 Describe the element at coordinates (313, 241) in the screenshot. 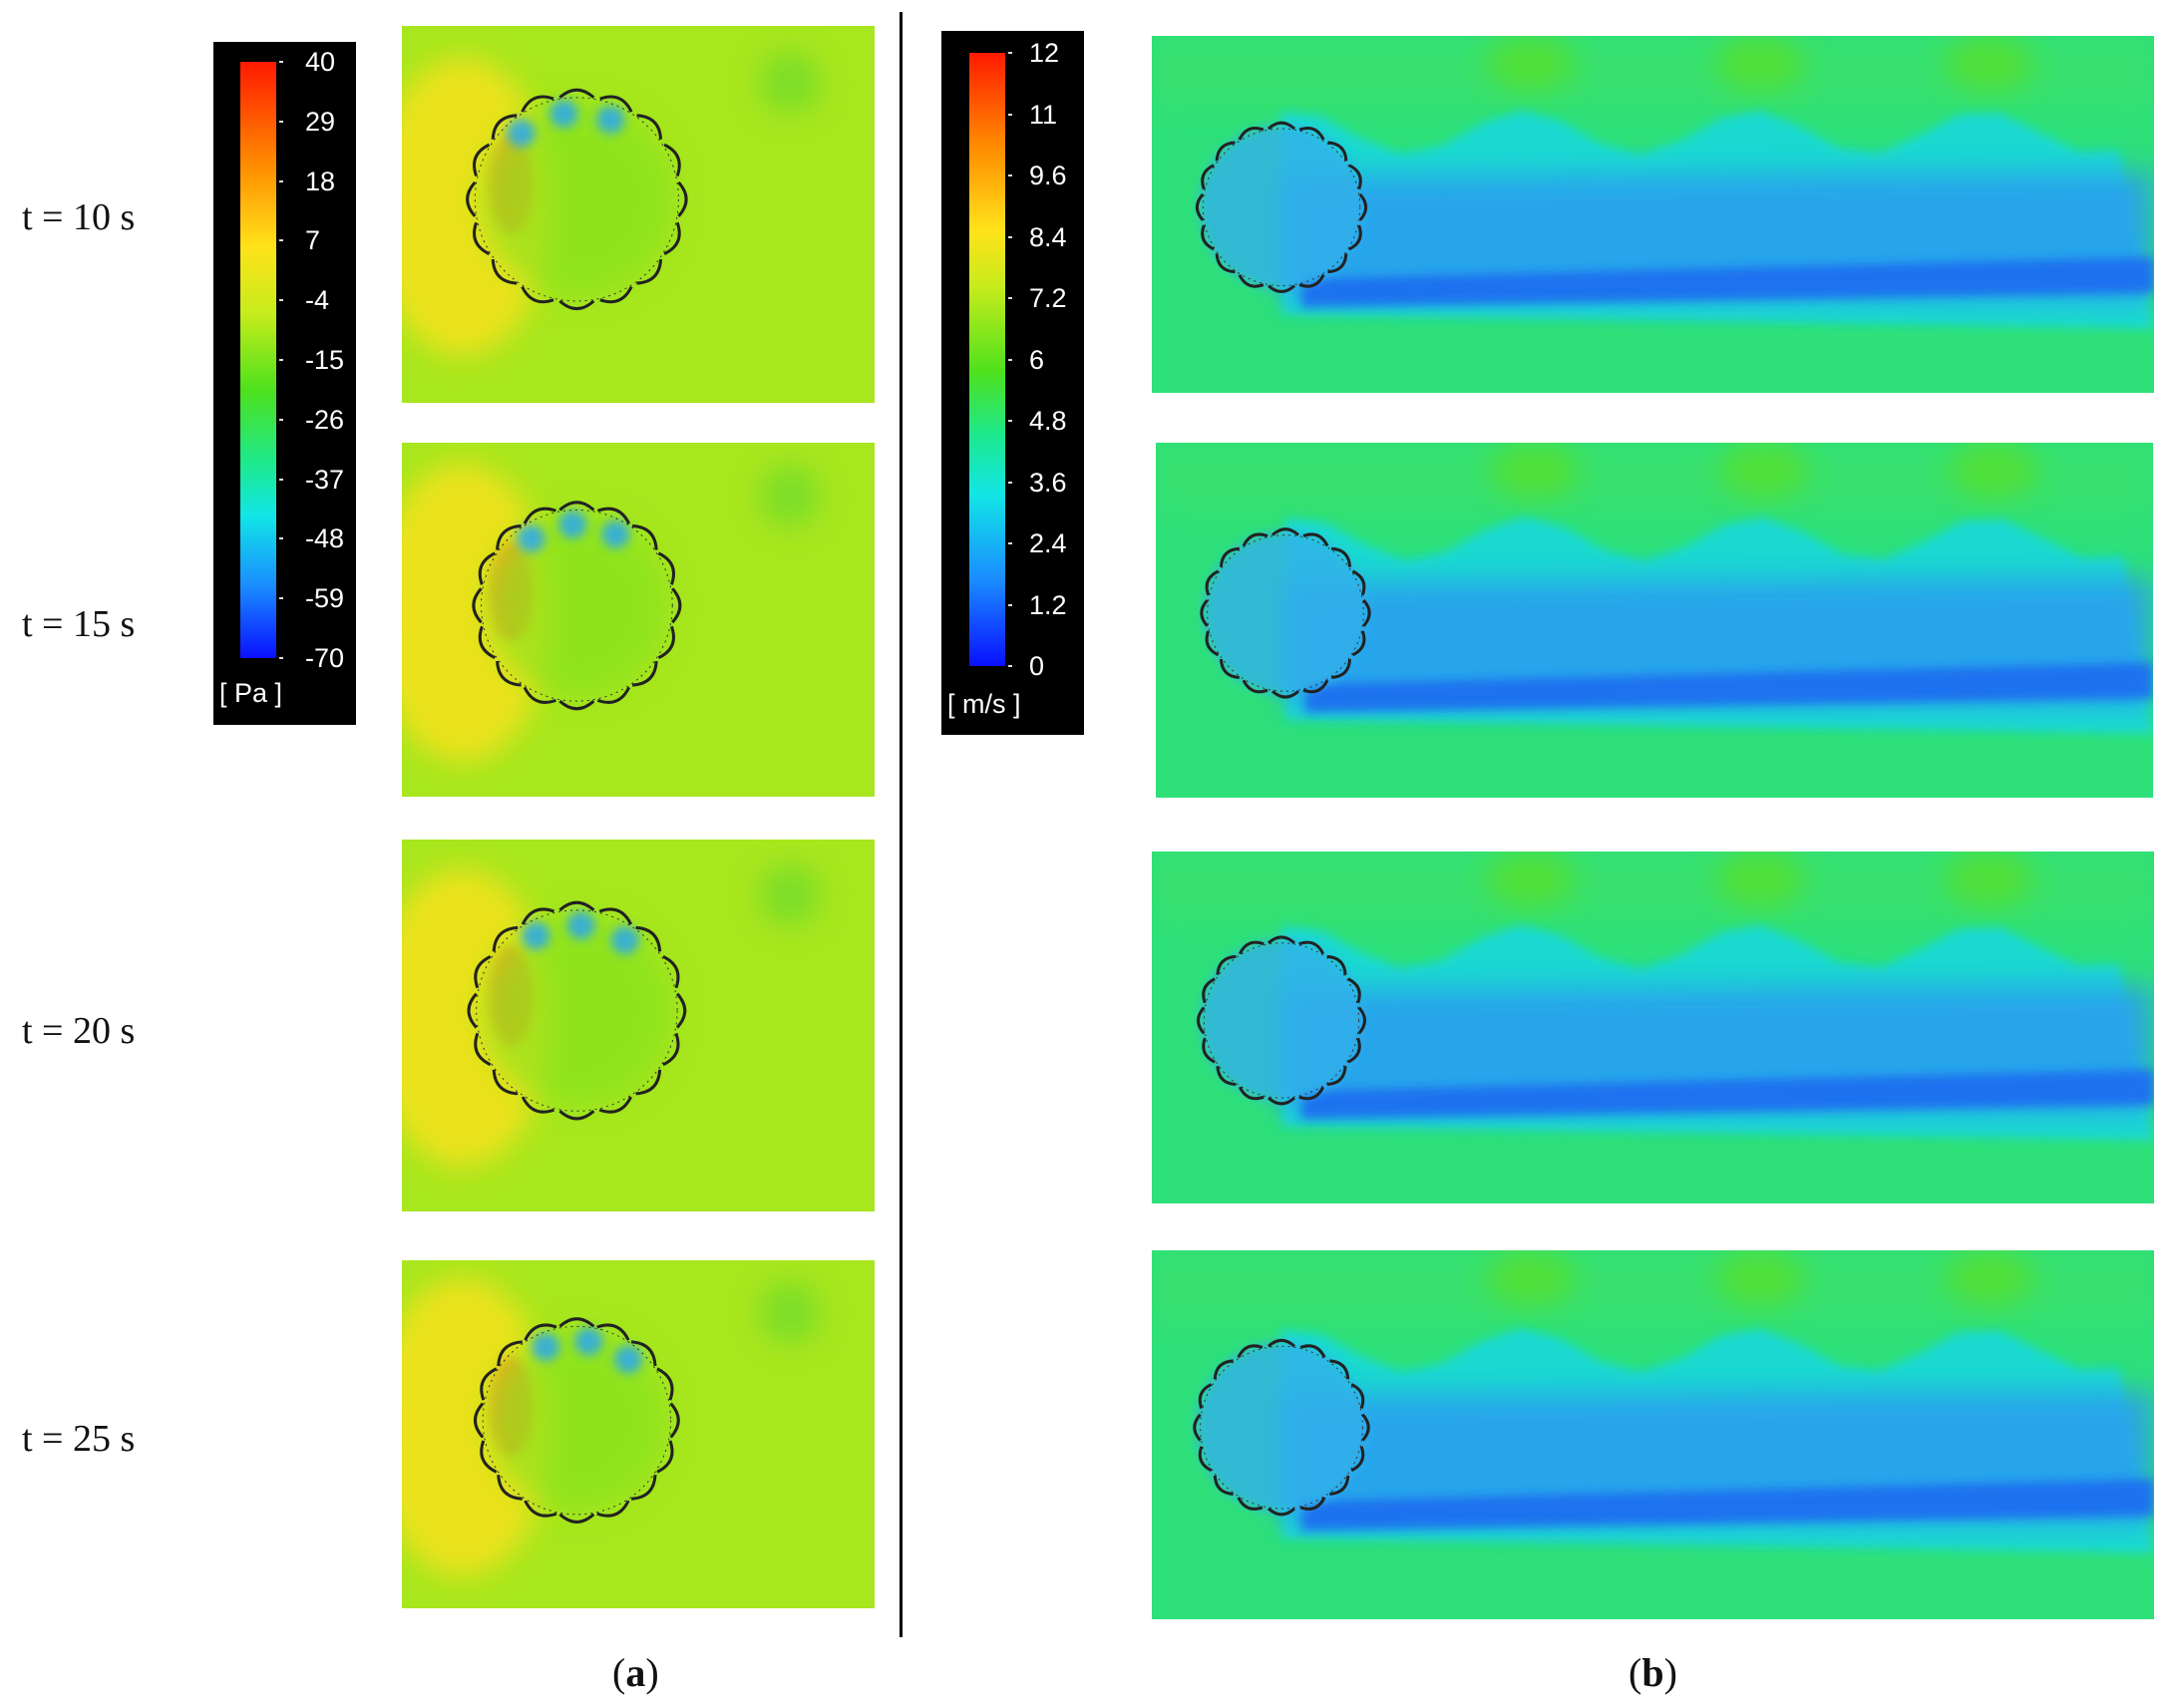

I see `colorbar-tick-label: 7` at that location.